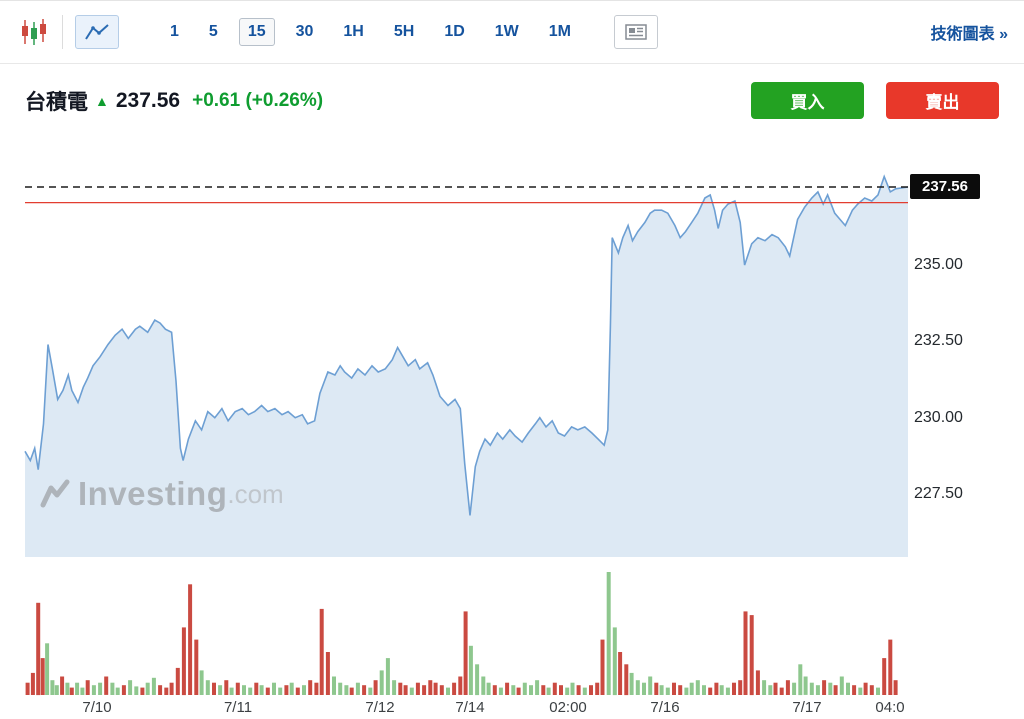 This screenshot has height=719, width=1024. What do you see at coordinates (255, 493) in the screenshot?
I see `watermark-suffix-text: .com` at bounding box center [255, 493].